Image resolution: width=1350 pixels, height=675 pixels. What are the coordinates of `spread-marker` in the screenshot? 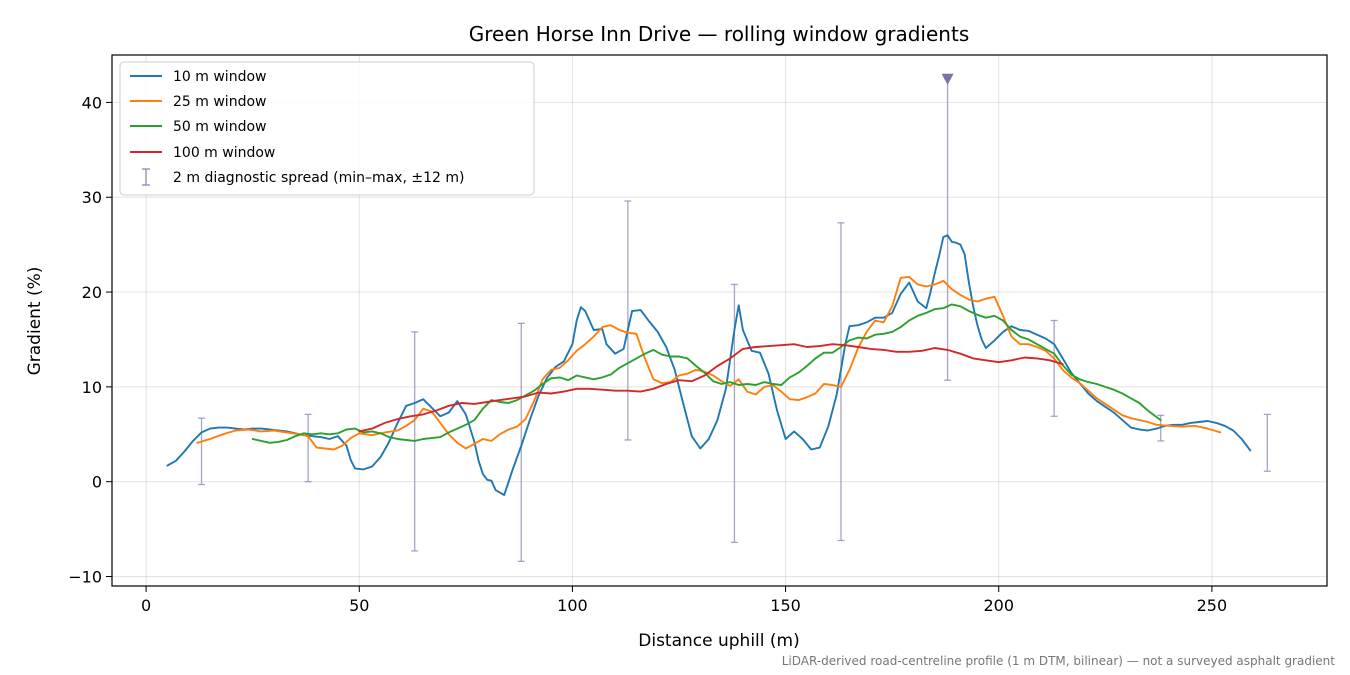 It's located at (947, 79).